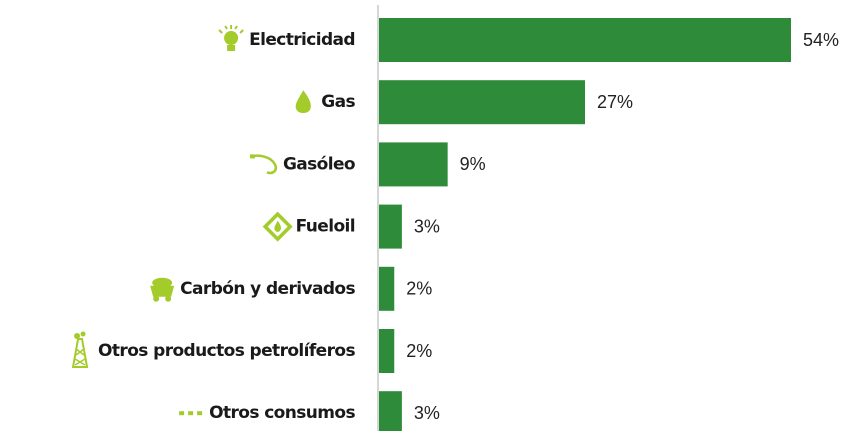  Describe the element at coordinates (615, 102) in the screenshot. I see `value-label: 27%` at that location.